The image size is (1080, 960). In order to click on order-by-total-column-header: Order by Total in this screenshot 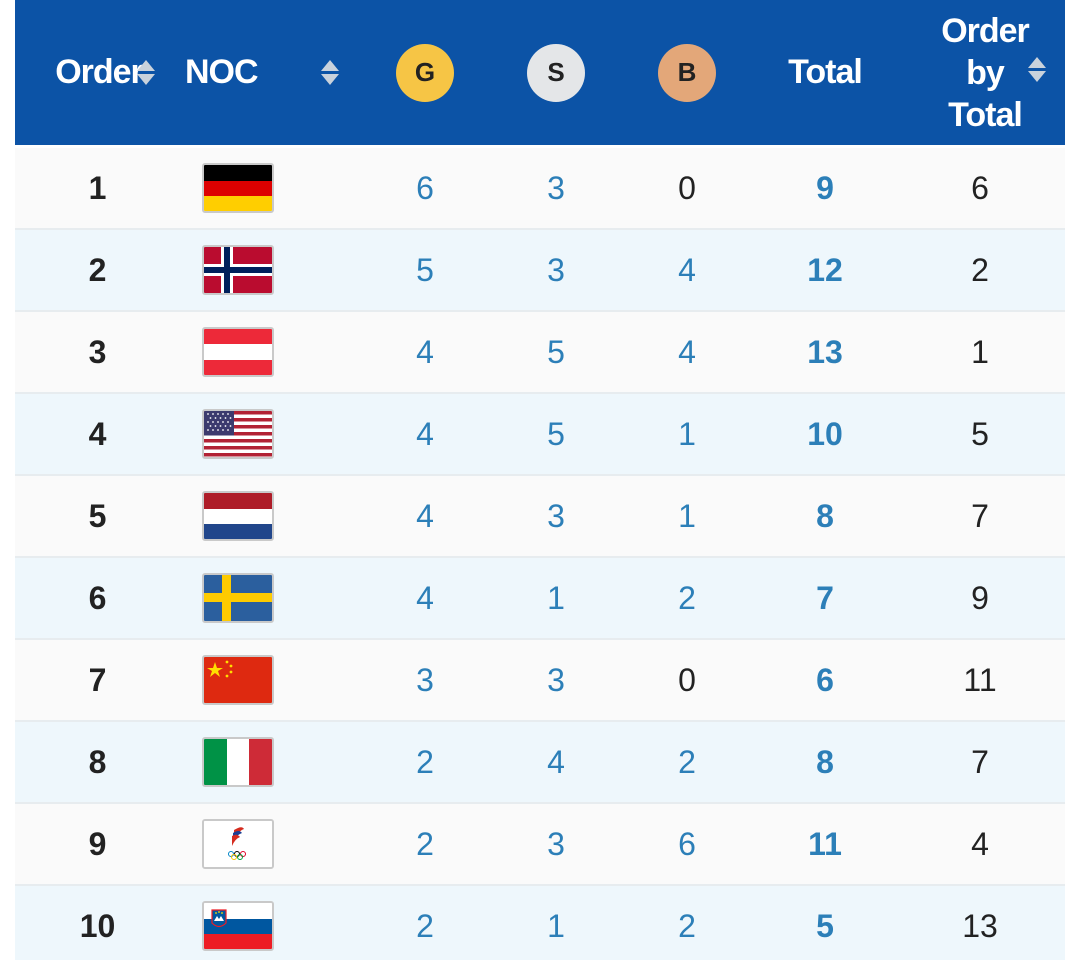, I will do `click(985, 72)`.